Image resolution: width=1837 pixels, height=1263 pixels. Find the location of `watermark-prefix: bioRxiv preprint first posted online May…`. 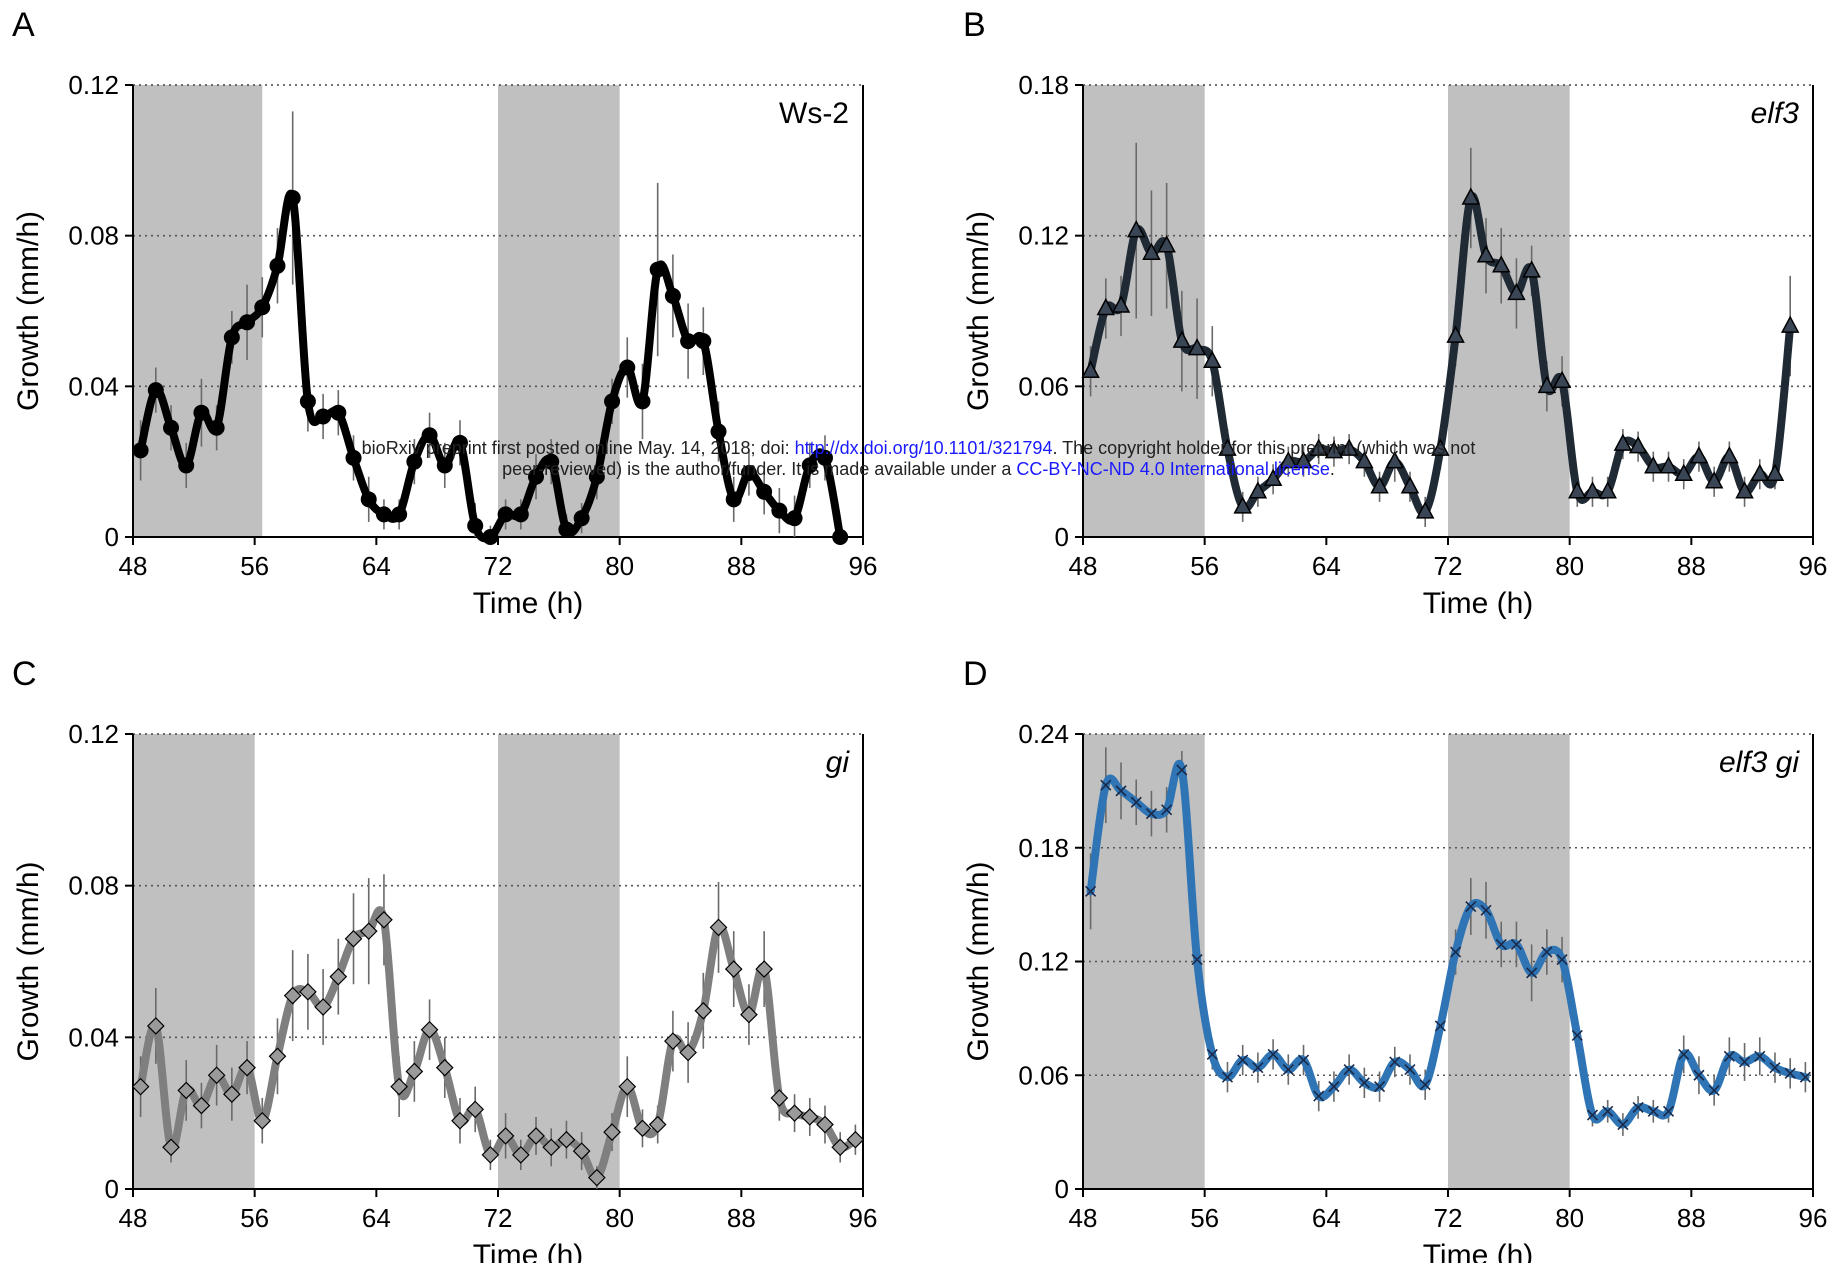

watermark-prefix: bioRxiv preprint first posted online May… is located at coordinates (578, 448).